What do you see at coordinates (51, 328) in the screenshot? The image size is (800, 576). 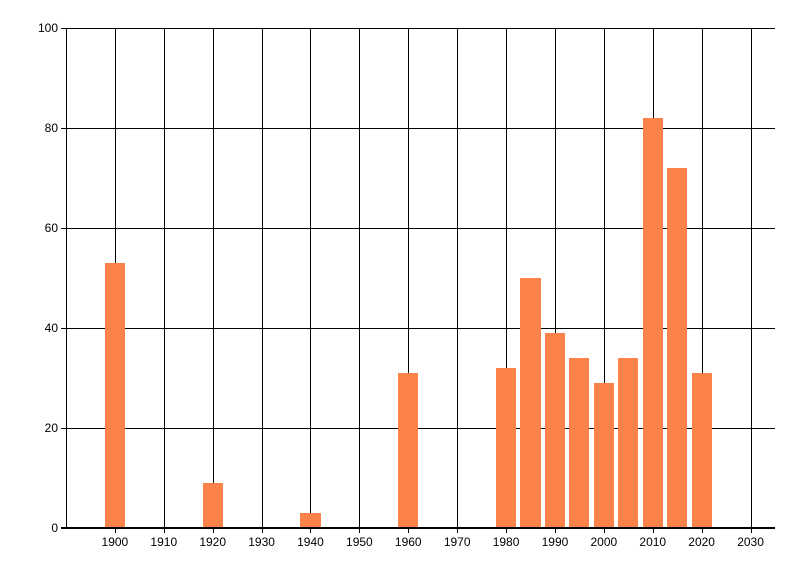 I see `y-tick-label-40: 40` at bounding box center [51, 328].